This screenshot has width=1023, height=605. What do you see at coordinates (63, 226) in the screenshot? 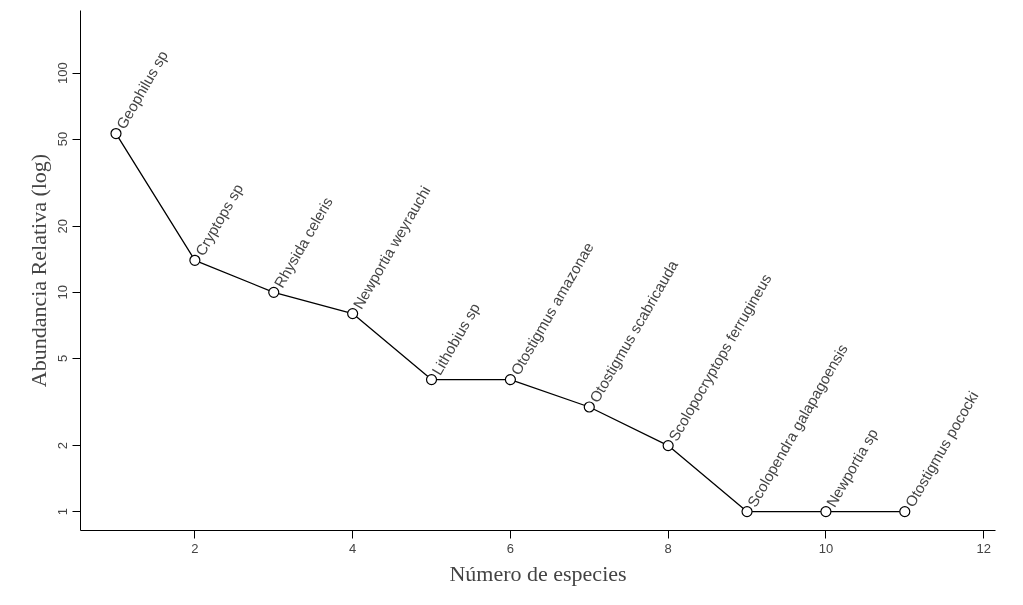
I see `y-tick-label: 20` at bounding box center [63, 226].